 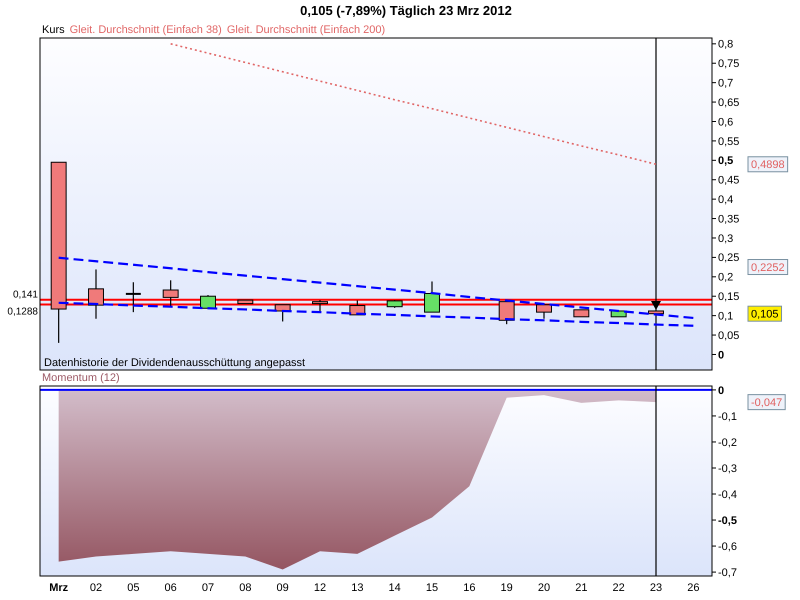 I want to click on x-tick-label: 14, so click(x=394, y=588).